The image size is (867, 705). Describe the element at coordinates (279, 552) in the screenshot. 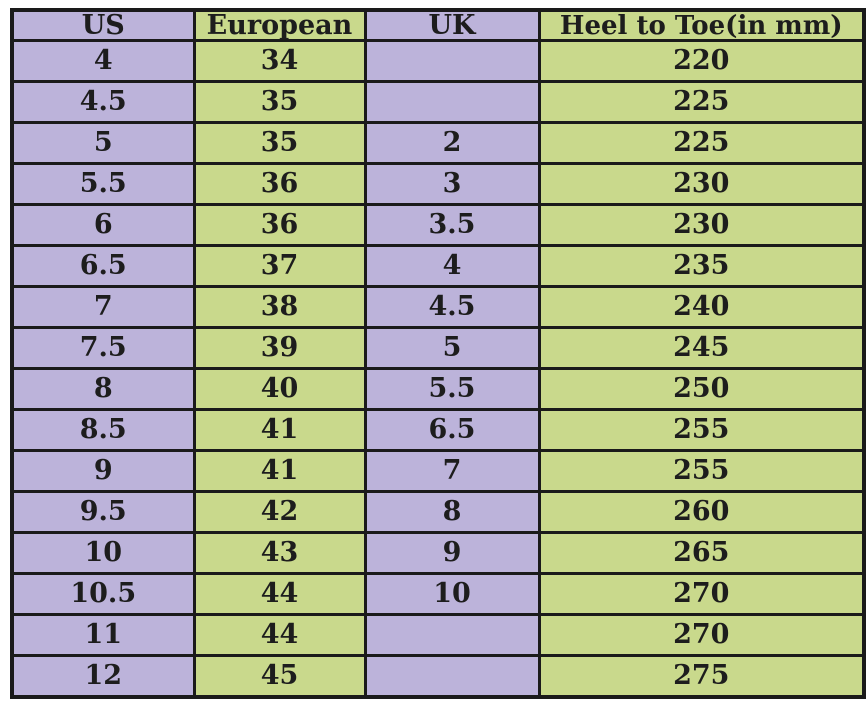

I see `table-cell: 43` at that location.